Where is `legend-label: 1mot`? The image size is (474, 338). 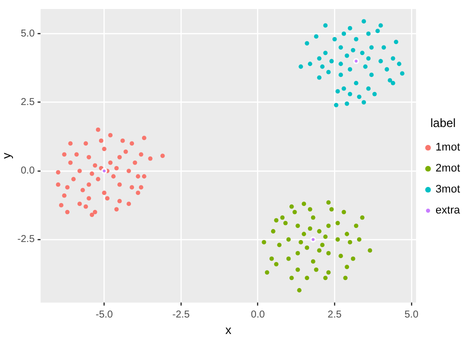
legend-label: 1mot is located at coordinates (448, 148).